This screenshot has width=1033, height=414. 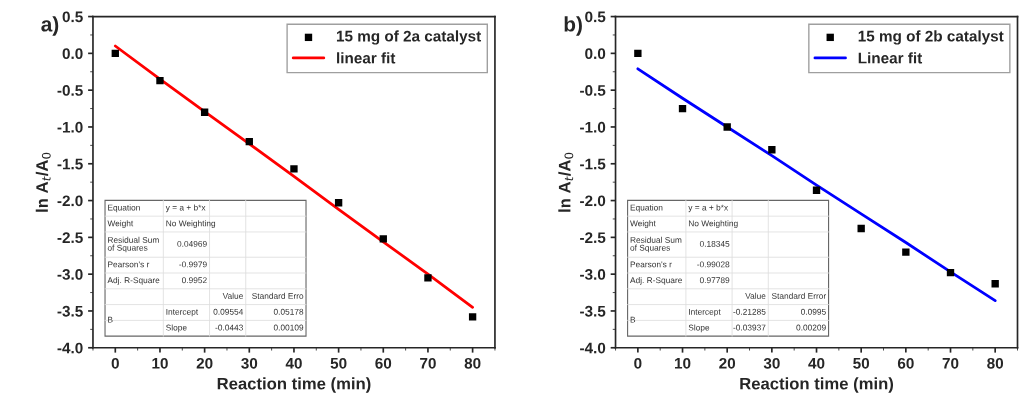 What do you see at coordinates (656, 281) in the screenshot?
I see `annotation: Adj. R-Square` at bounding box center [656, 281].